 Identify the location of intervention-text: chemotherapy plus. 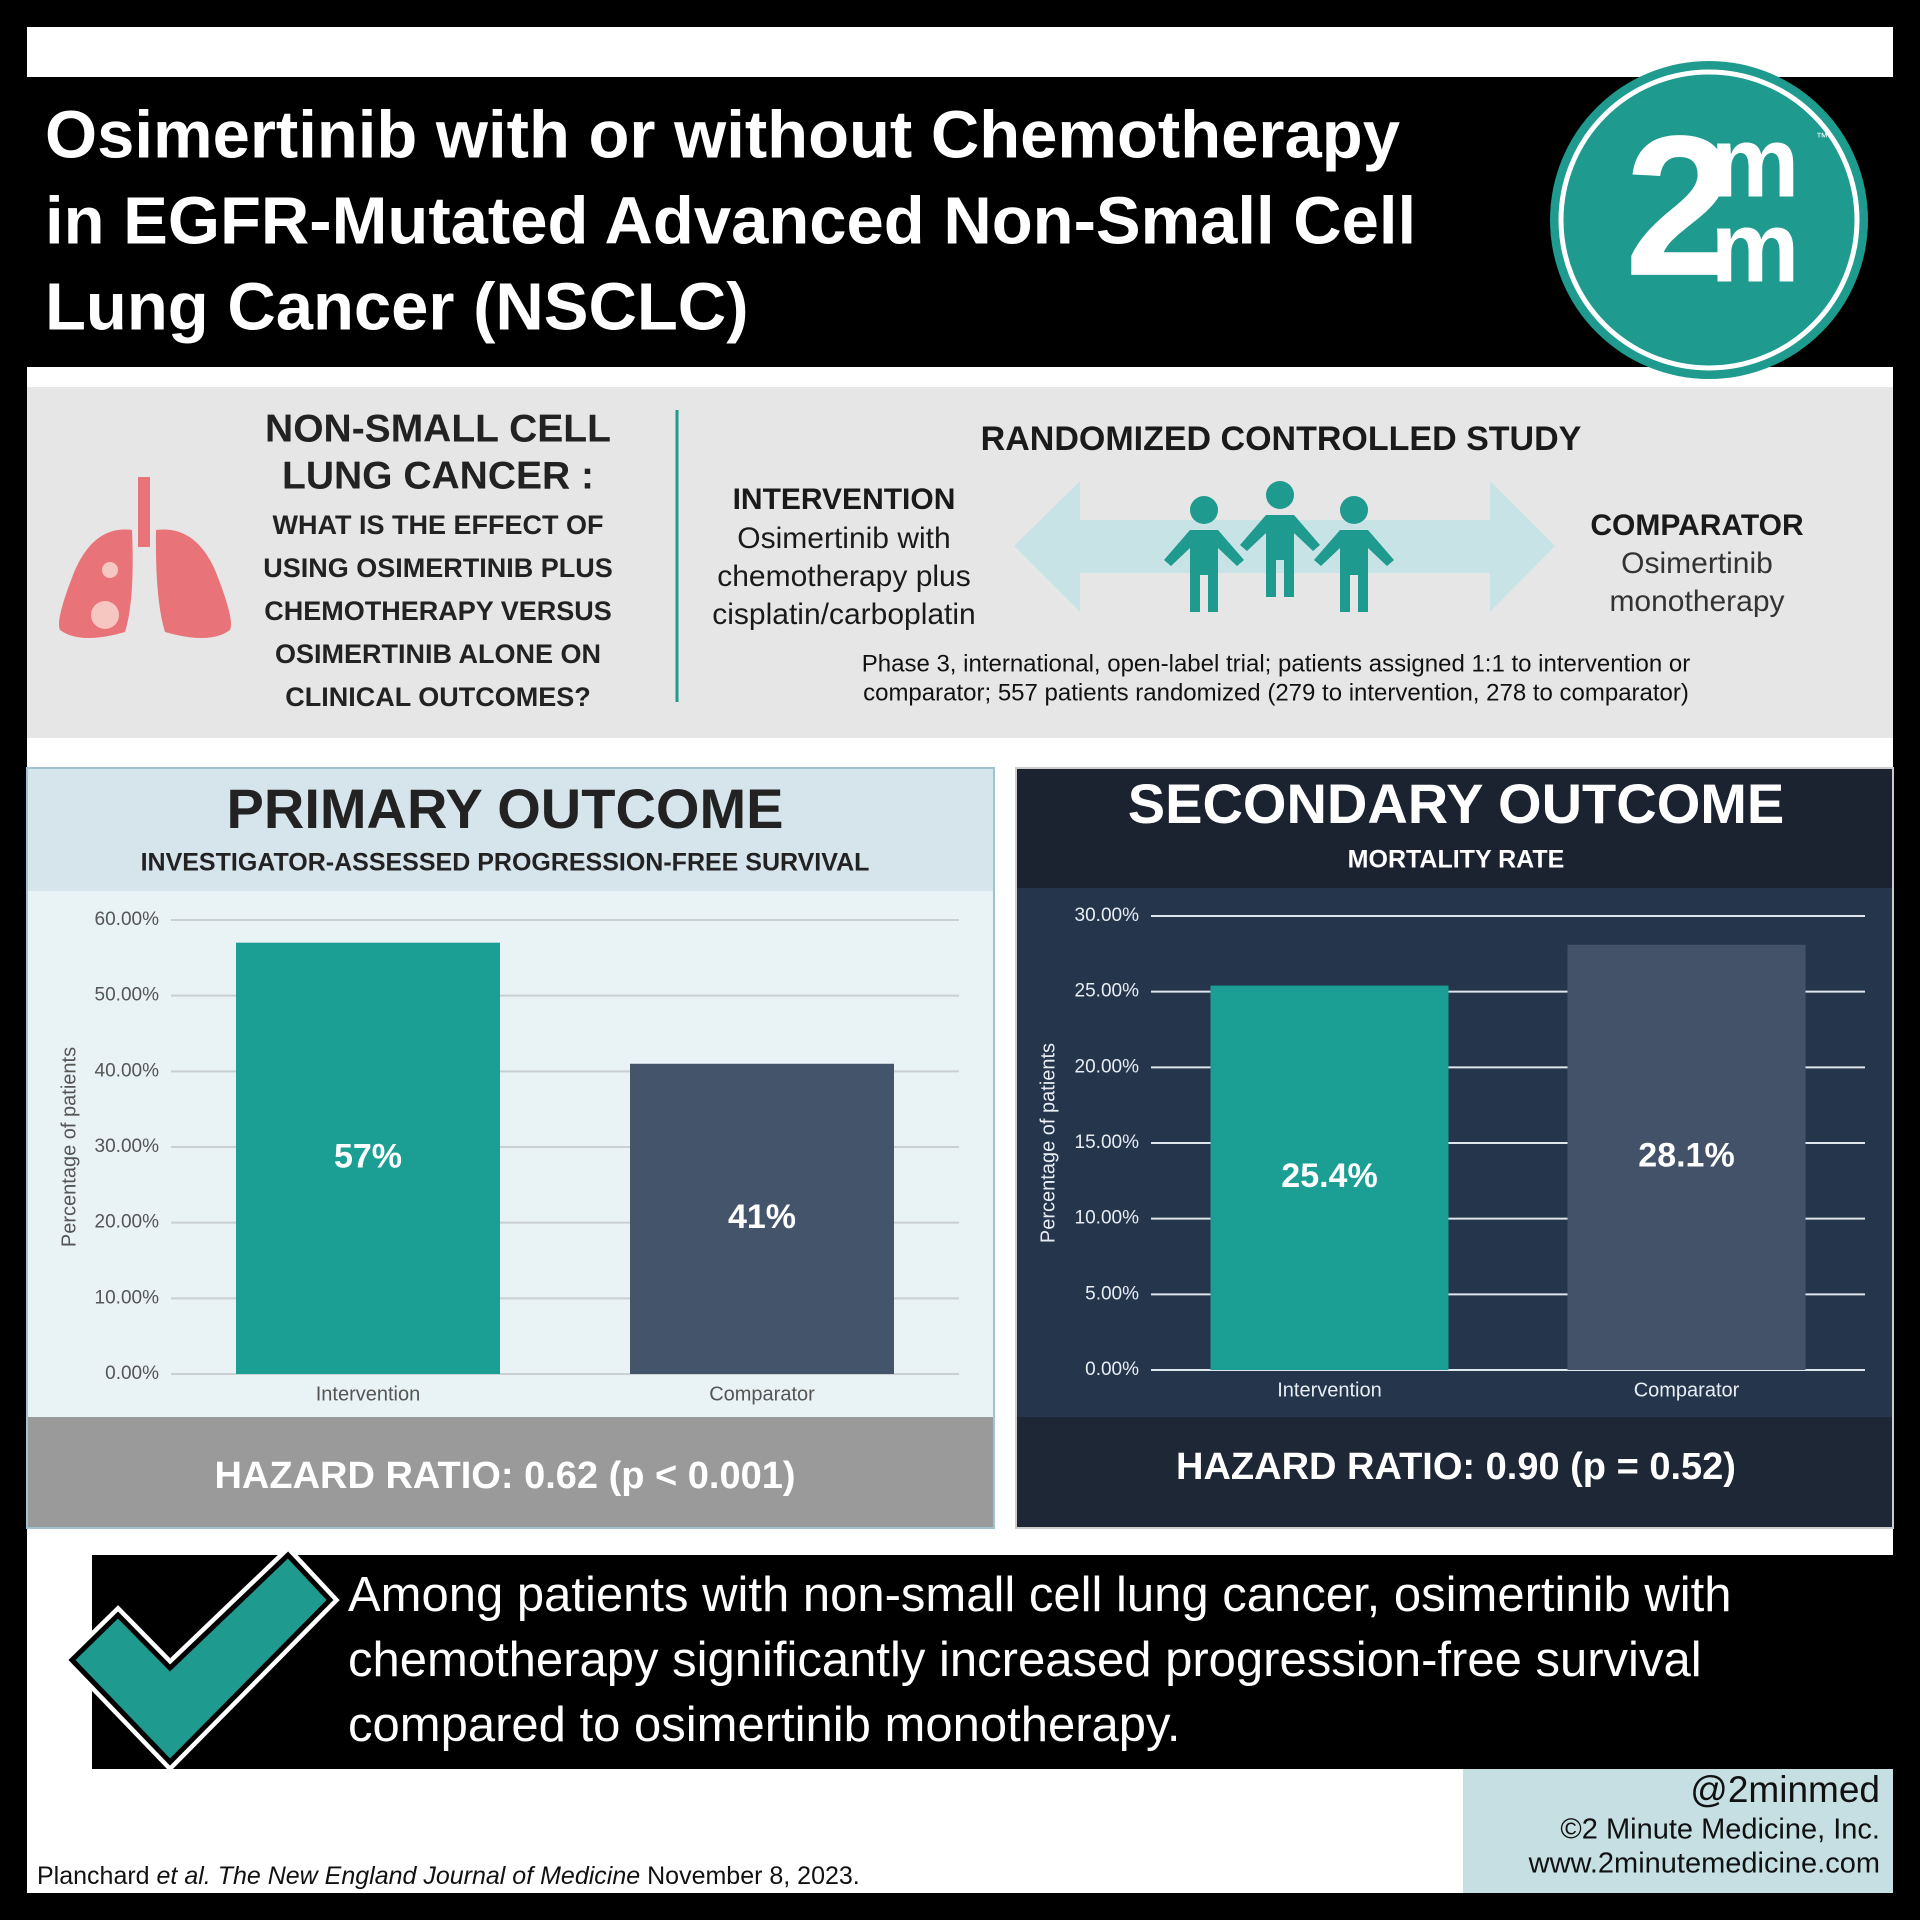
(843, 576).